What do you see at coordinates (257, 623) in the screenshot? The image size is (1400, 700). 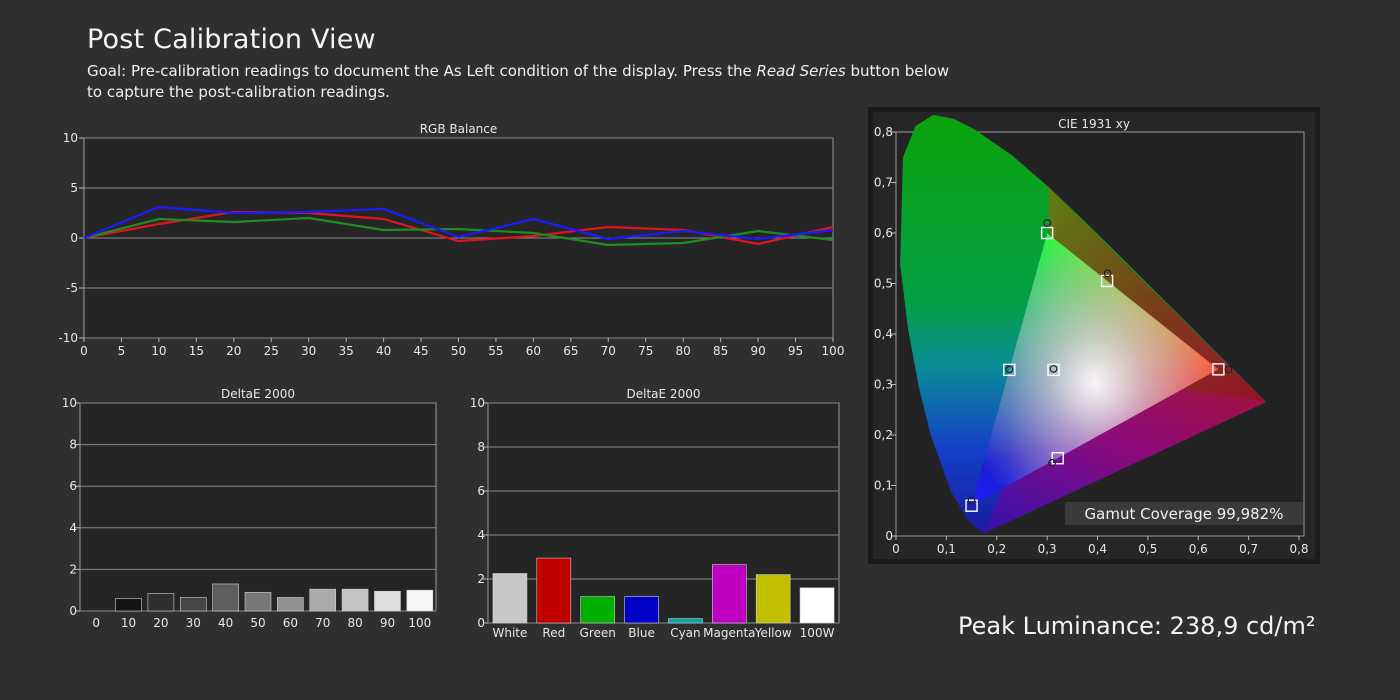 I see `deltae-gray-category-label: 50` at bounding box center [257, 623].